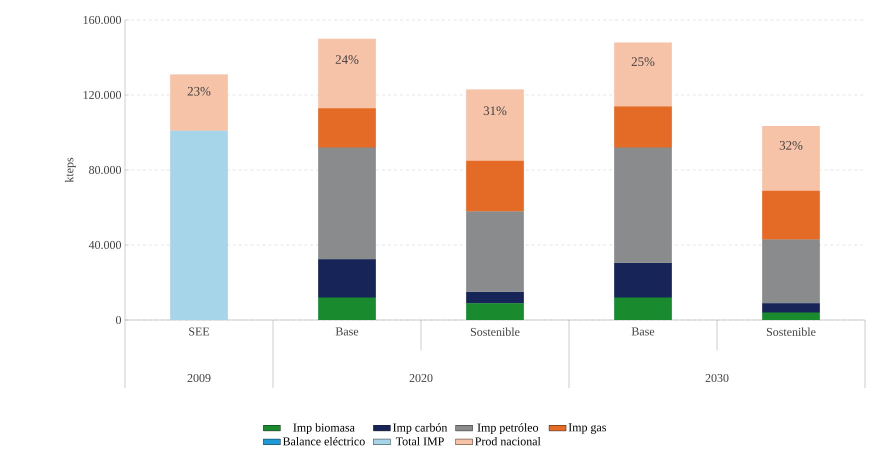  Describe the element at coordinates (105, 170) in the screenshot. I see `y-tick-label: 80.000` at that location.